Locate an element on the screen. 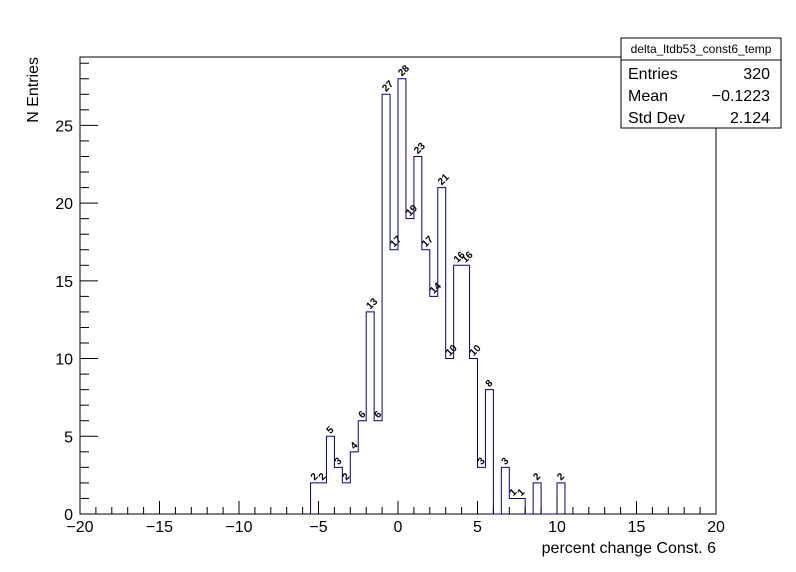 This screenshot has width=796, height=572. bin-value-label: 21 is located at coordinates (444, 180).